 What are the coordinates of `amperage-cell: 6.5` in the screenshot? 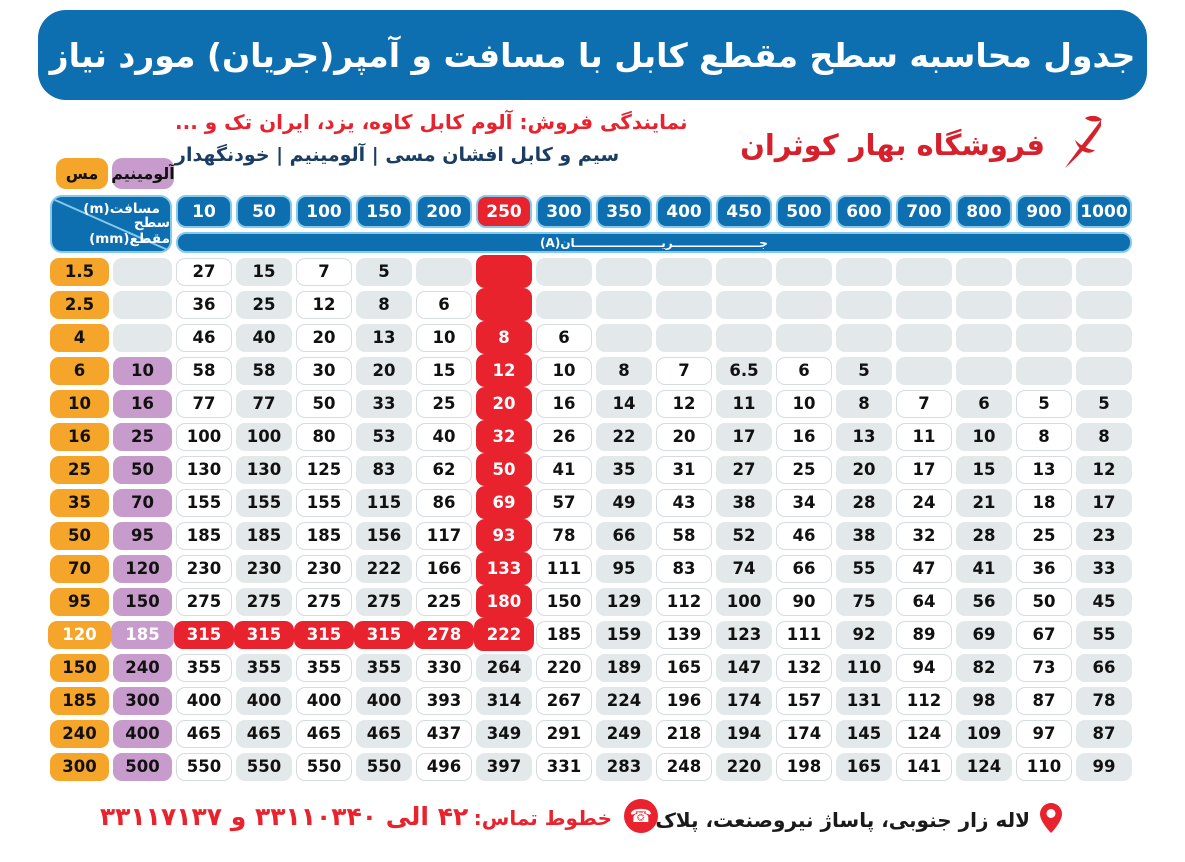 It's located at (744, 370).